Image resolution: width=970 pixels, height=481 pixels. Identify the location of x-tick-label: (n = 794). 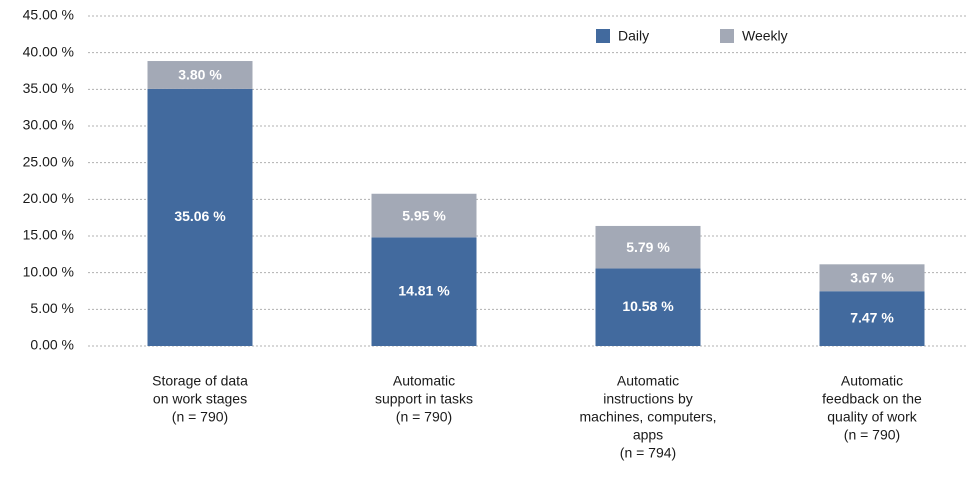
(648, 453).